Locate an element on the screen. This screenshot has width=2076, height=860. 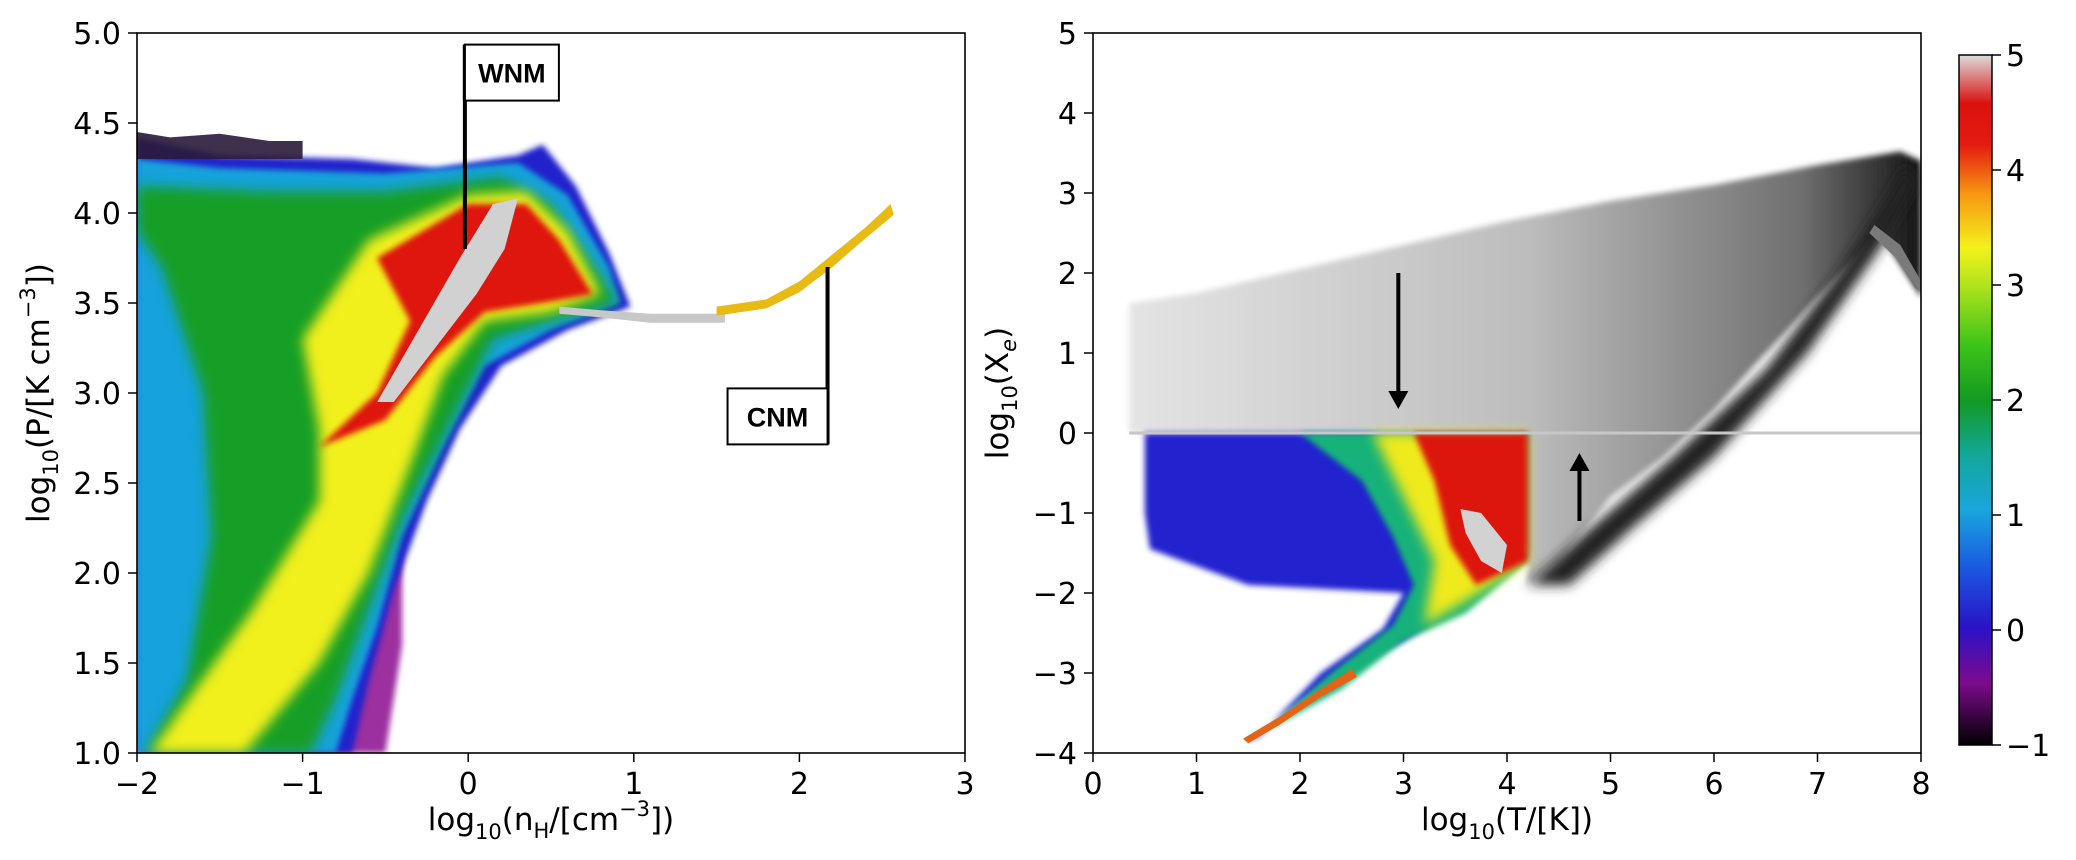
y-tick-label: 5 is located at coordinates (1067, 34).